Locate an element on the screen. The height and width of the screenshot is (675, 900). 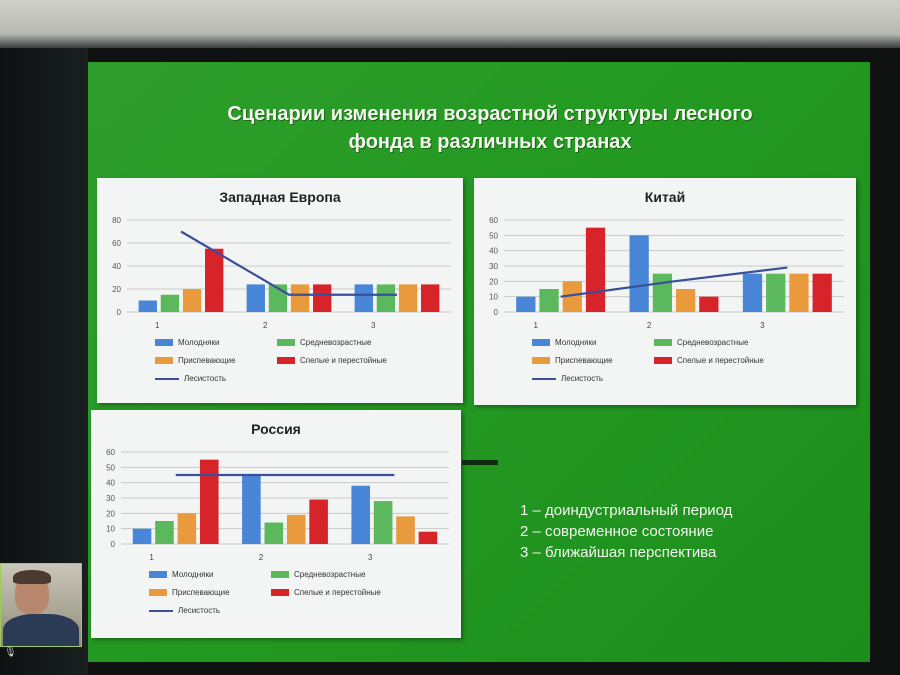
line-series is located at coordinates (288, 263).